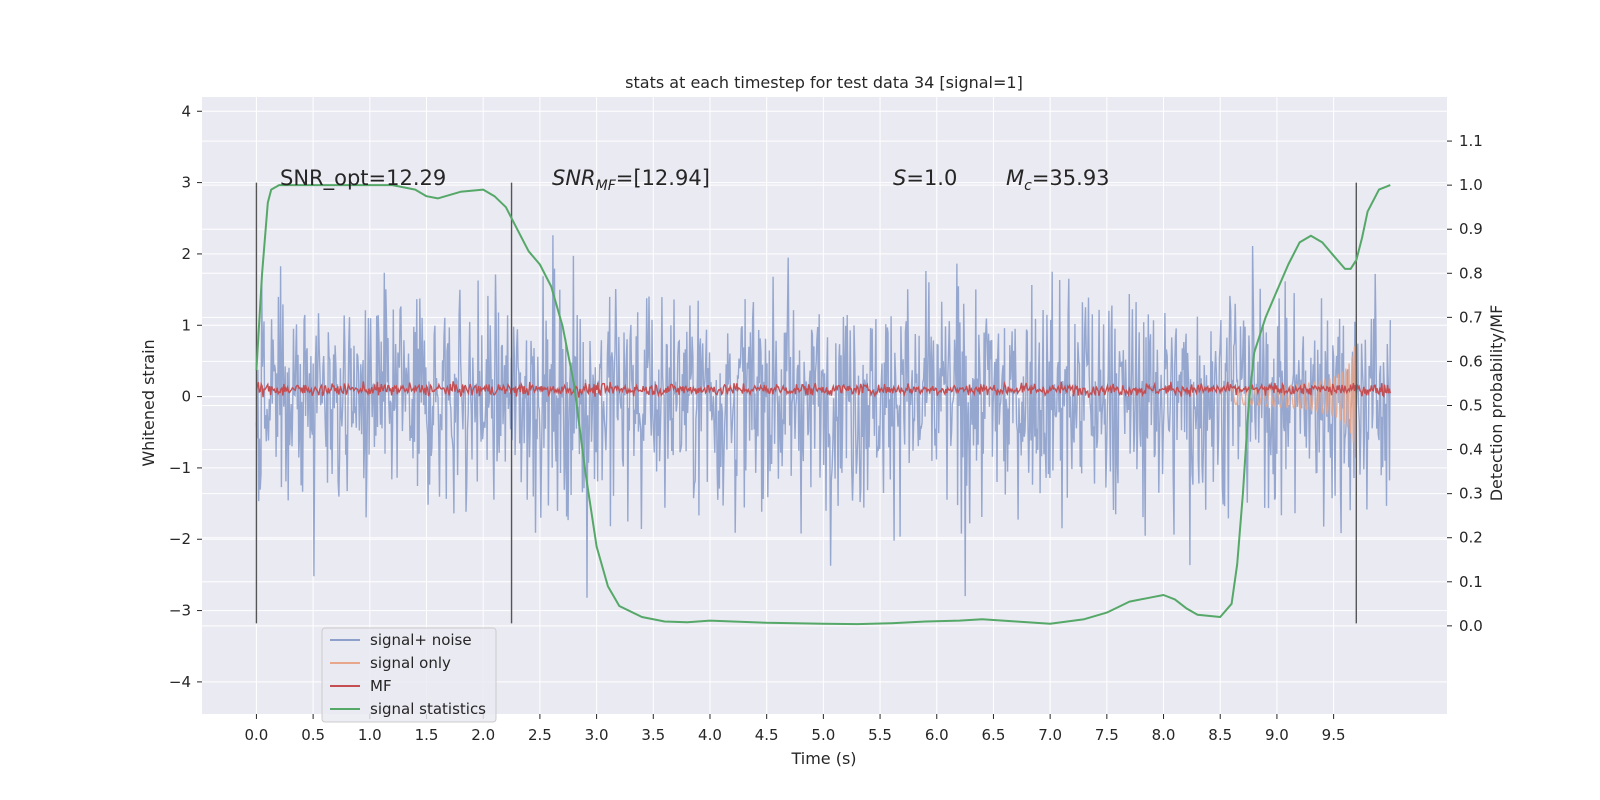 This screenshot has width=1600, height=800. I want to click on y-left-tick-label: −1, so click(180, 468).